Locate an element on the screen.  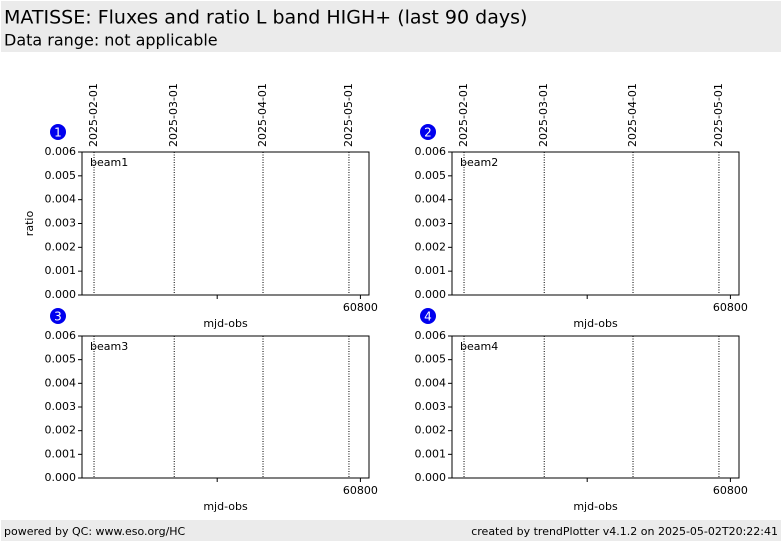
badge-number: 3 is located at coordinates (58, 317).